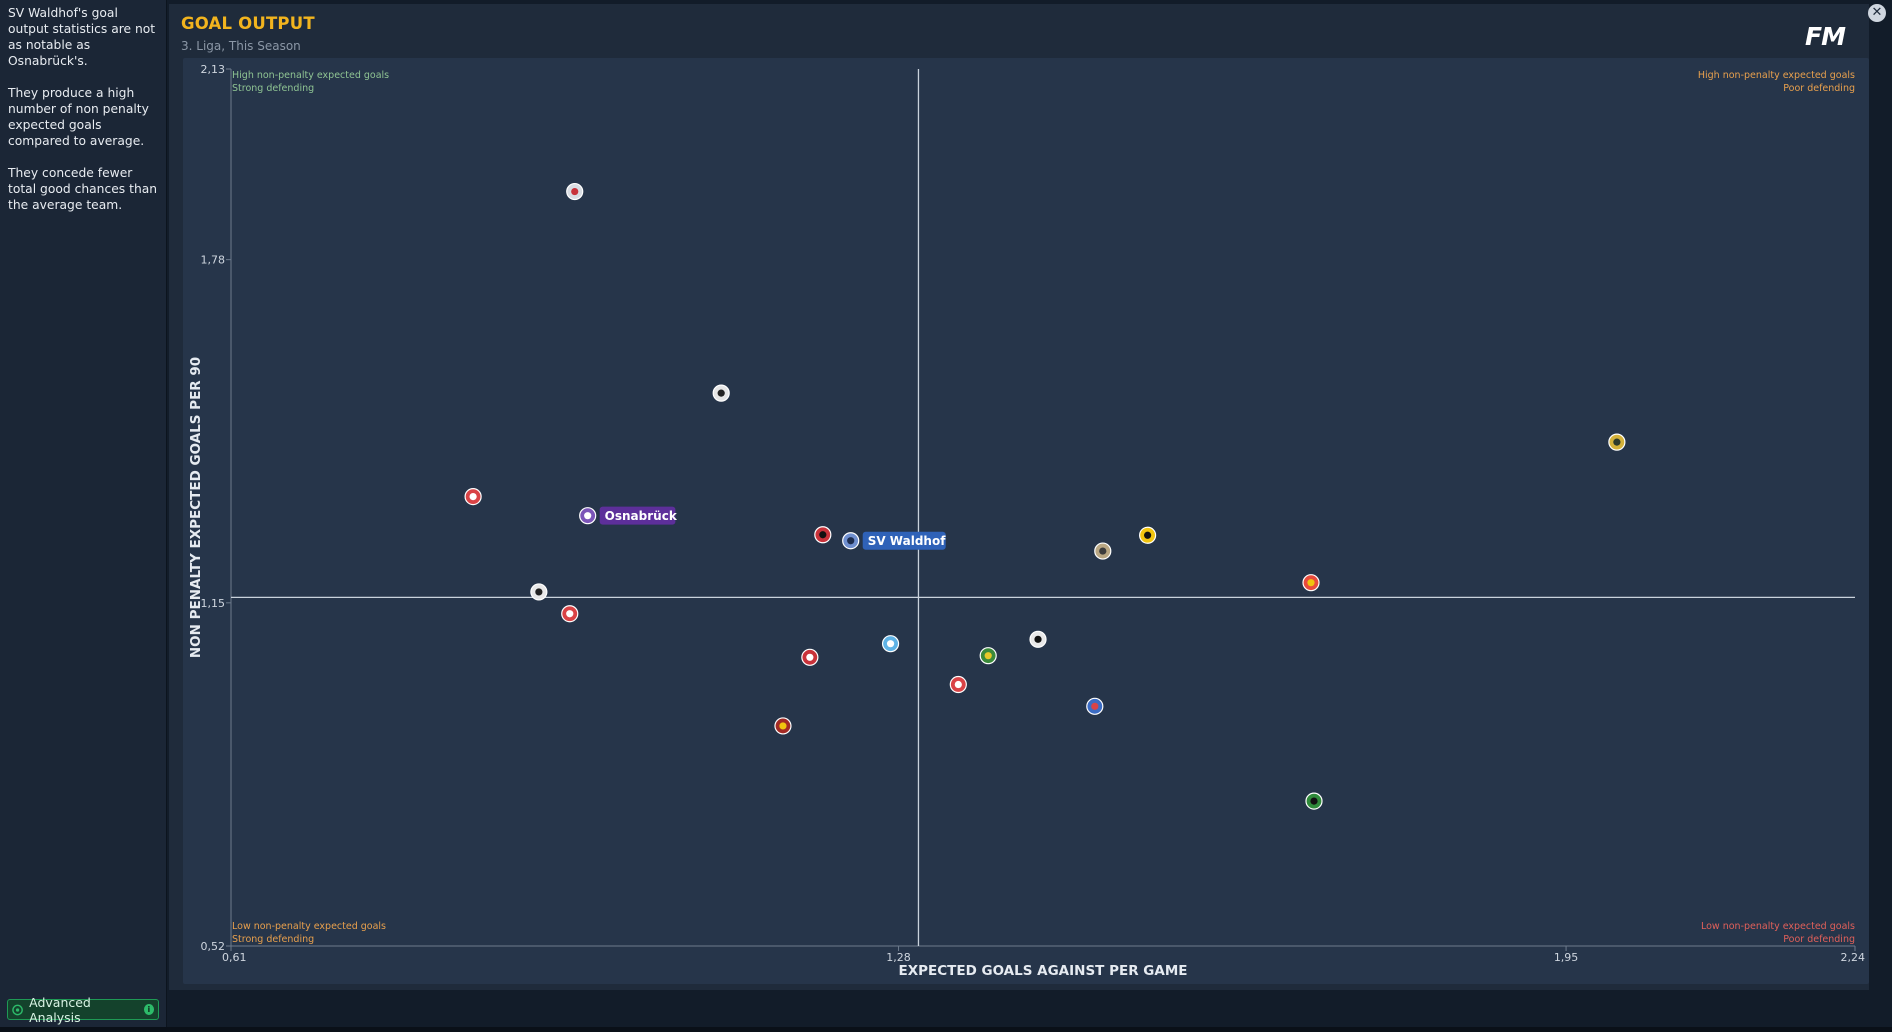 This screenshot has height=1032, width=1892. Describe the element at coordinates (946, 1029) in the screenshot. I see `bottom-edge` at that location.